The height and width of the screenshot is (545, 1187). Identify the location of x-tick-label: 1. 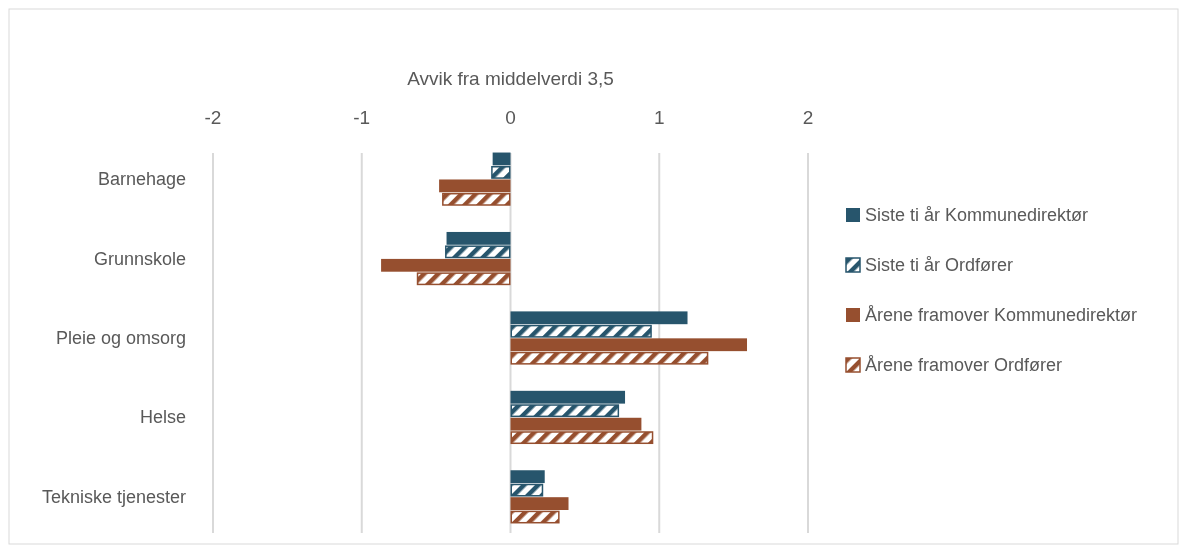
(659, 117).